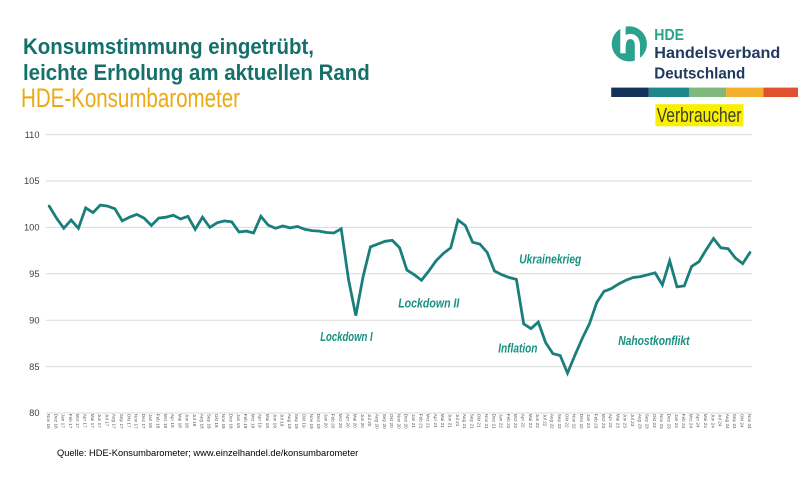 This screenshot has height=484, width=800. What do you see at coordinates (712, 421) in the screenshot?
I see `svg-text: Jun 24` at bounding box center [712, 421].